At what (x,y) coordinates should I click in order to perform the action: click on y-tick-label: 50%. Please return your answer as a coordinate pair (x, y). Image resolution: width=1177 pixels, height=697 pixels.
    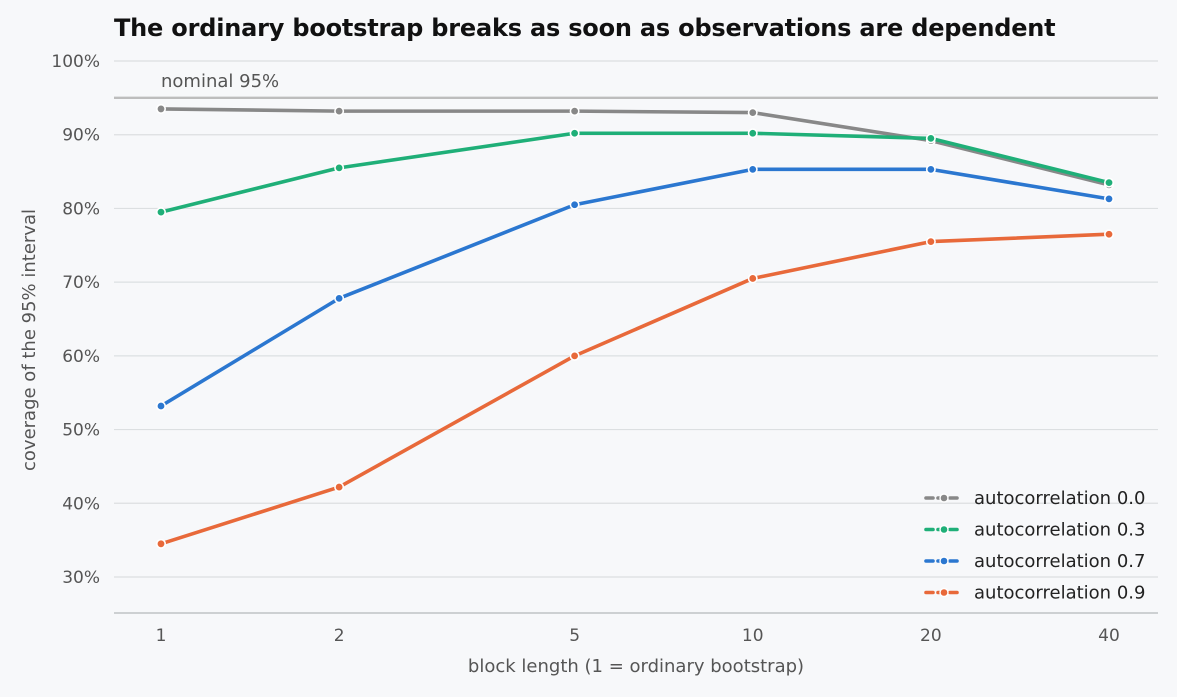
    Looking at the image, I should click on (81, 431).